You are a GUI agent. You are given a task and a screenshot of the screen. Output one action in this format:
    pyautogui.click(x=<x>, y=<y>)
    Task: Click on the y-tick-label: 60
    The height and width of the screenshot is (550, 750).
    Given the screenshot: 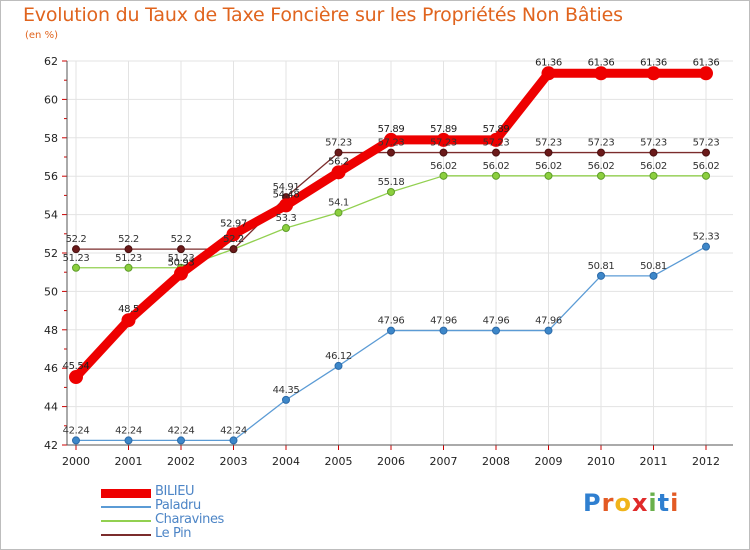 What is the action you would take?
    pyautogui.click(x=51, y=99)
    